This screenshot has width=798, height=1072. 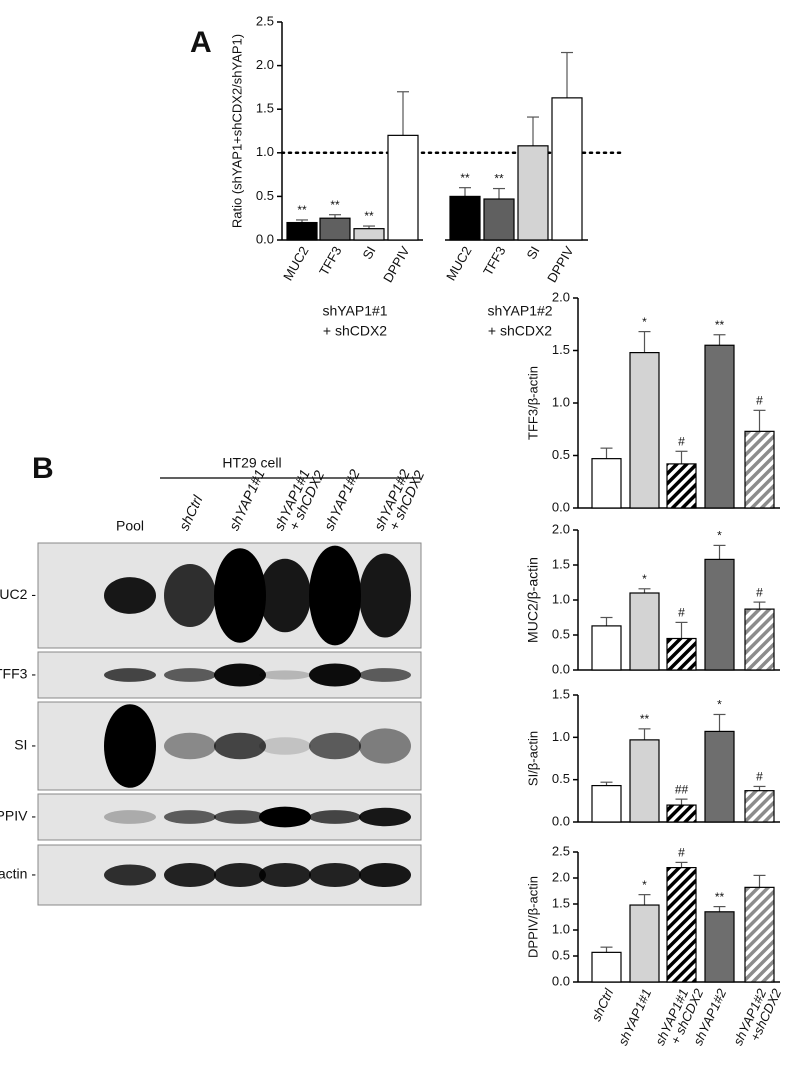 I want to click on panel-label: B, so click(x=43, y=468).